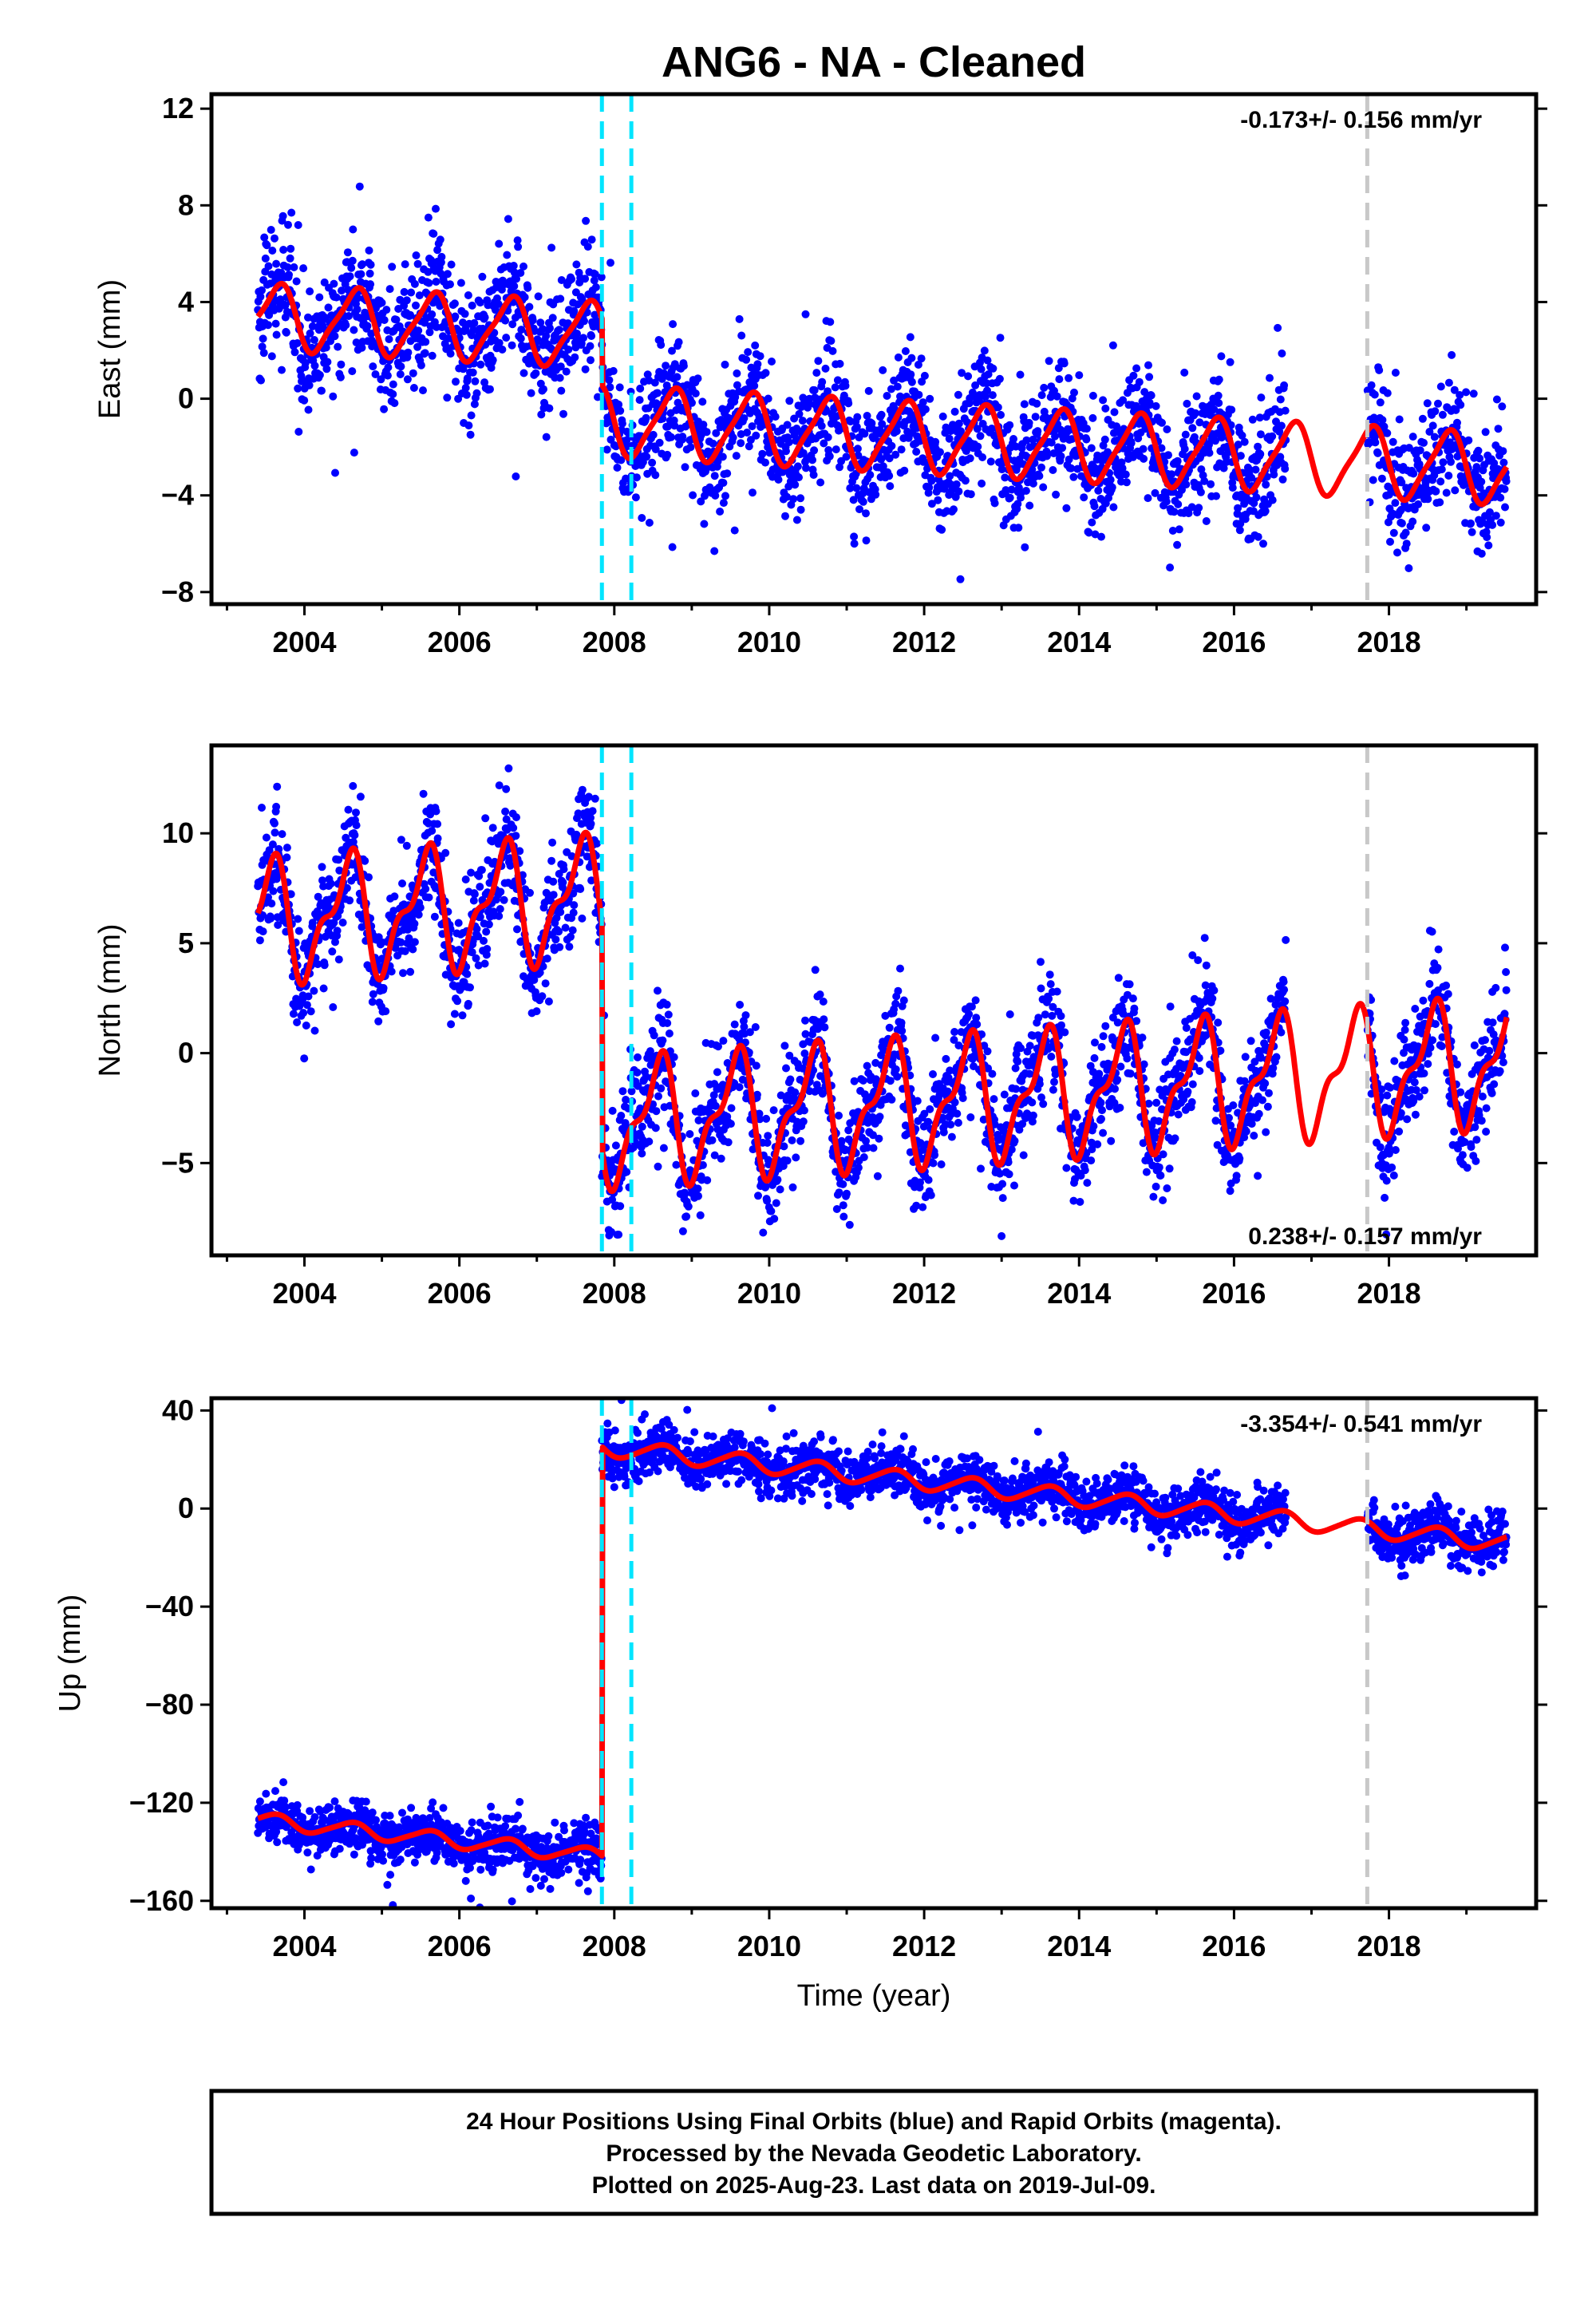  What do you see at coordinates (110, 349) in the screenshot?
I see `y-axis-label-east: East (mm)` at bounding box center [110, 349].